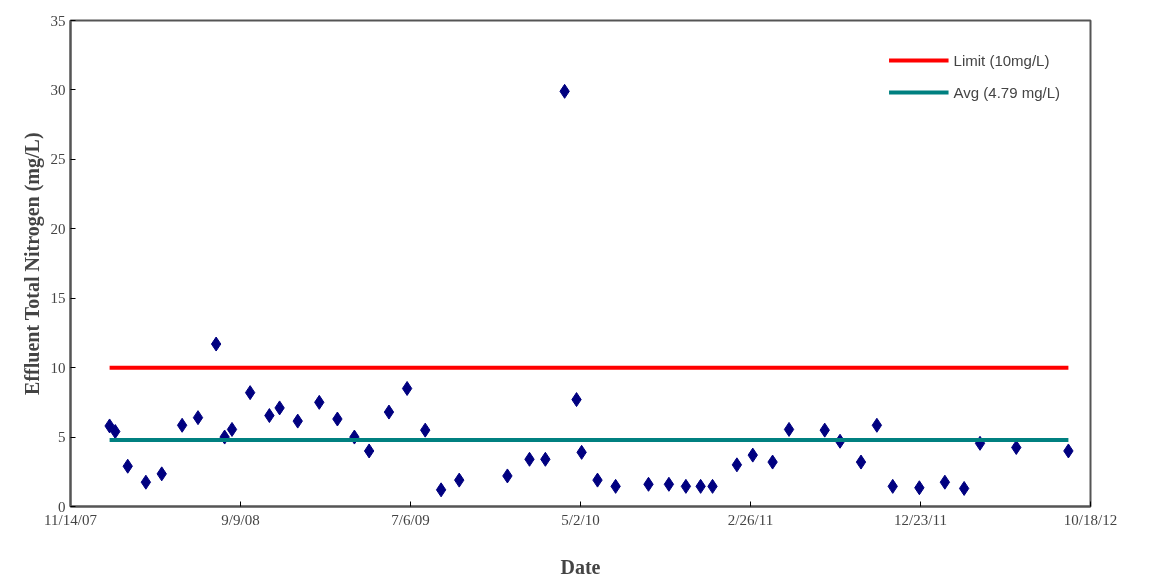 The width and height of the screenshot is (1160, 585). I want to click on x-tick-label: 5/2/10, so click(580, 519).